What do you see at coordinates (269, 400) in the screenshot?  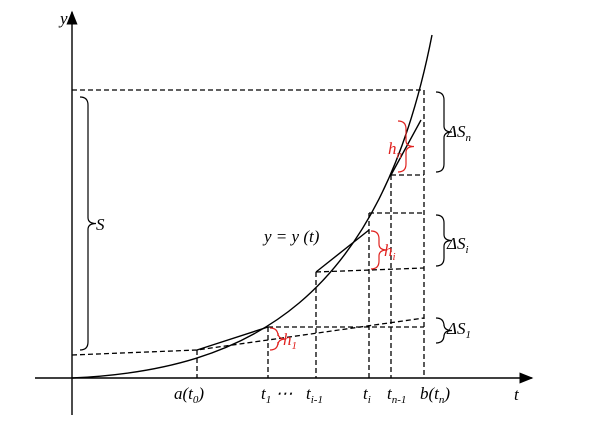 I see `tick-label-sub: 1` at bounding box center [269, 400].